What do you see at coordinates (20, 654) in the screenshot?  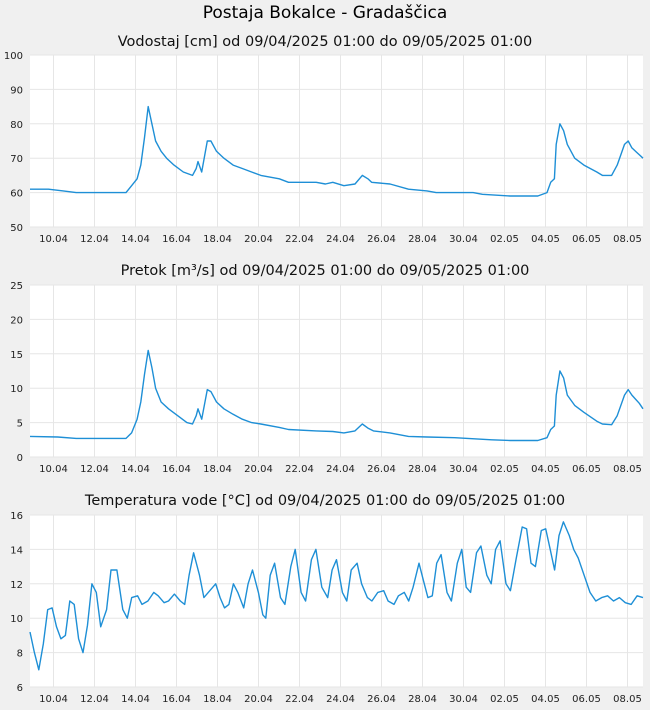 I see `y-tick-label: 8` at bounding box center [20, 654].